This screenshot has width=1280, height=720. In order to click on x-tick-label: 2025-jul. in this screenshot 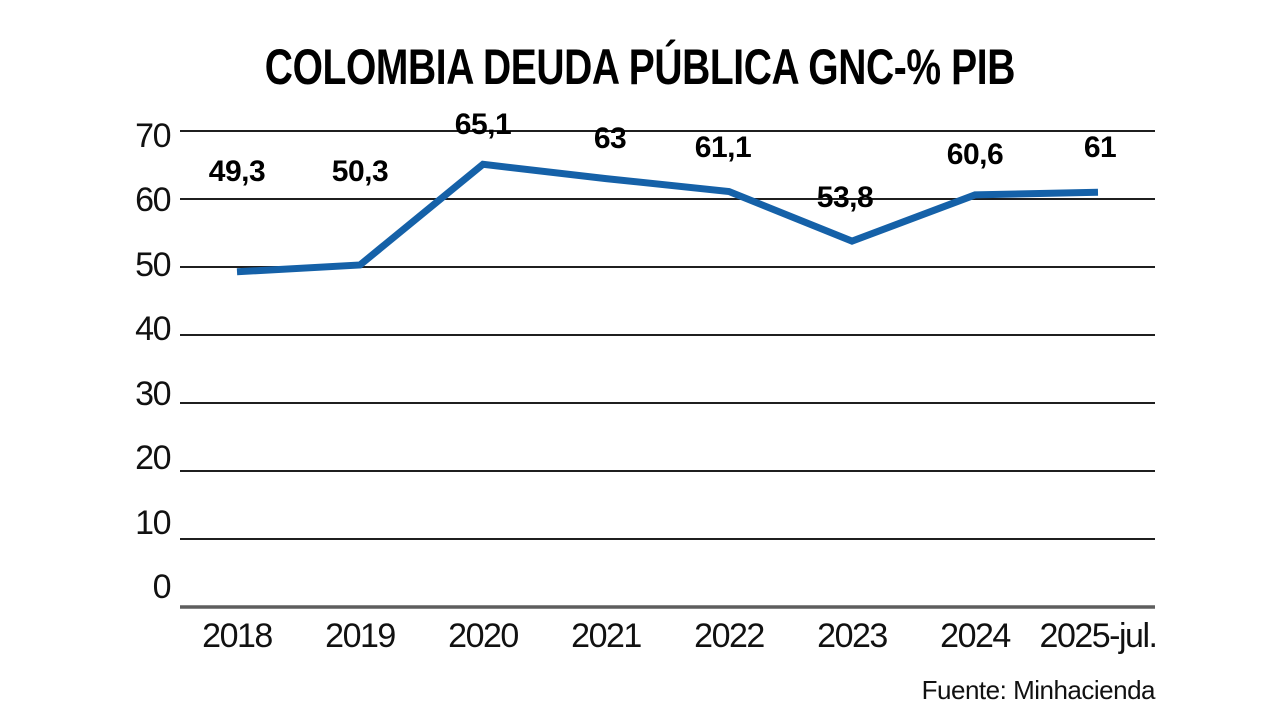, I will do `click(1098, 636)`.